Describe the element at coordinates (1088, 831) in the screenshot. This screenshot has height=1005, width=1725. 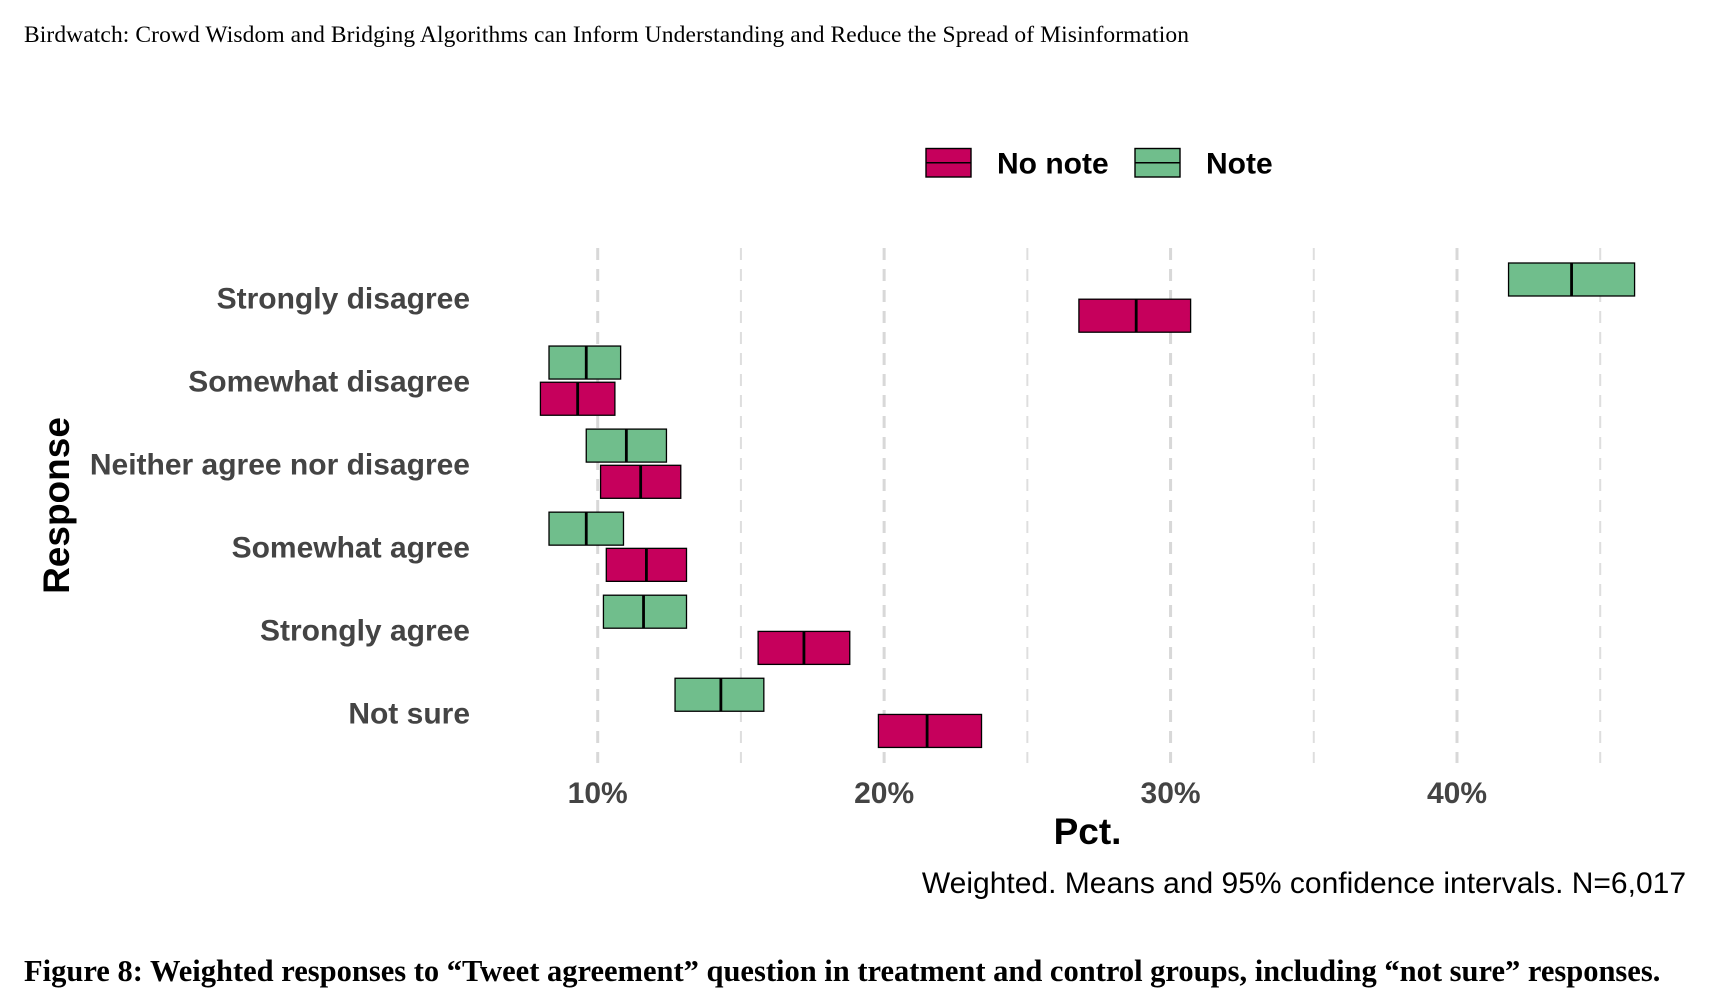
I see `x-axis-title: Pct.` at that location.